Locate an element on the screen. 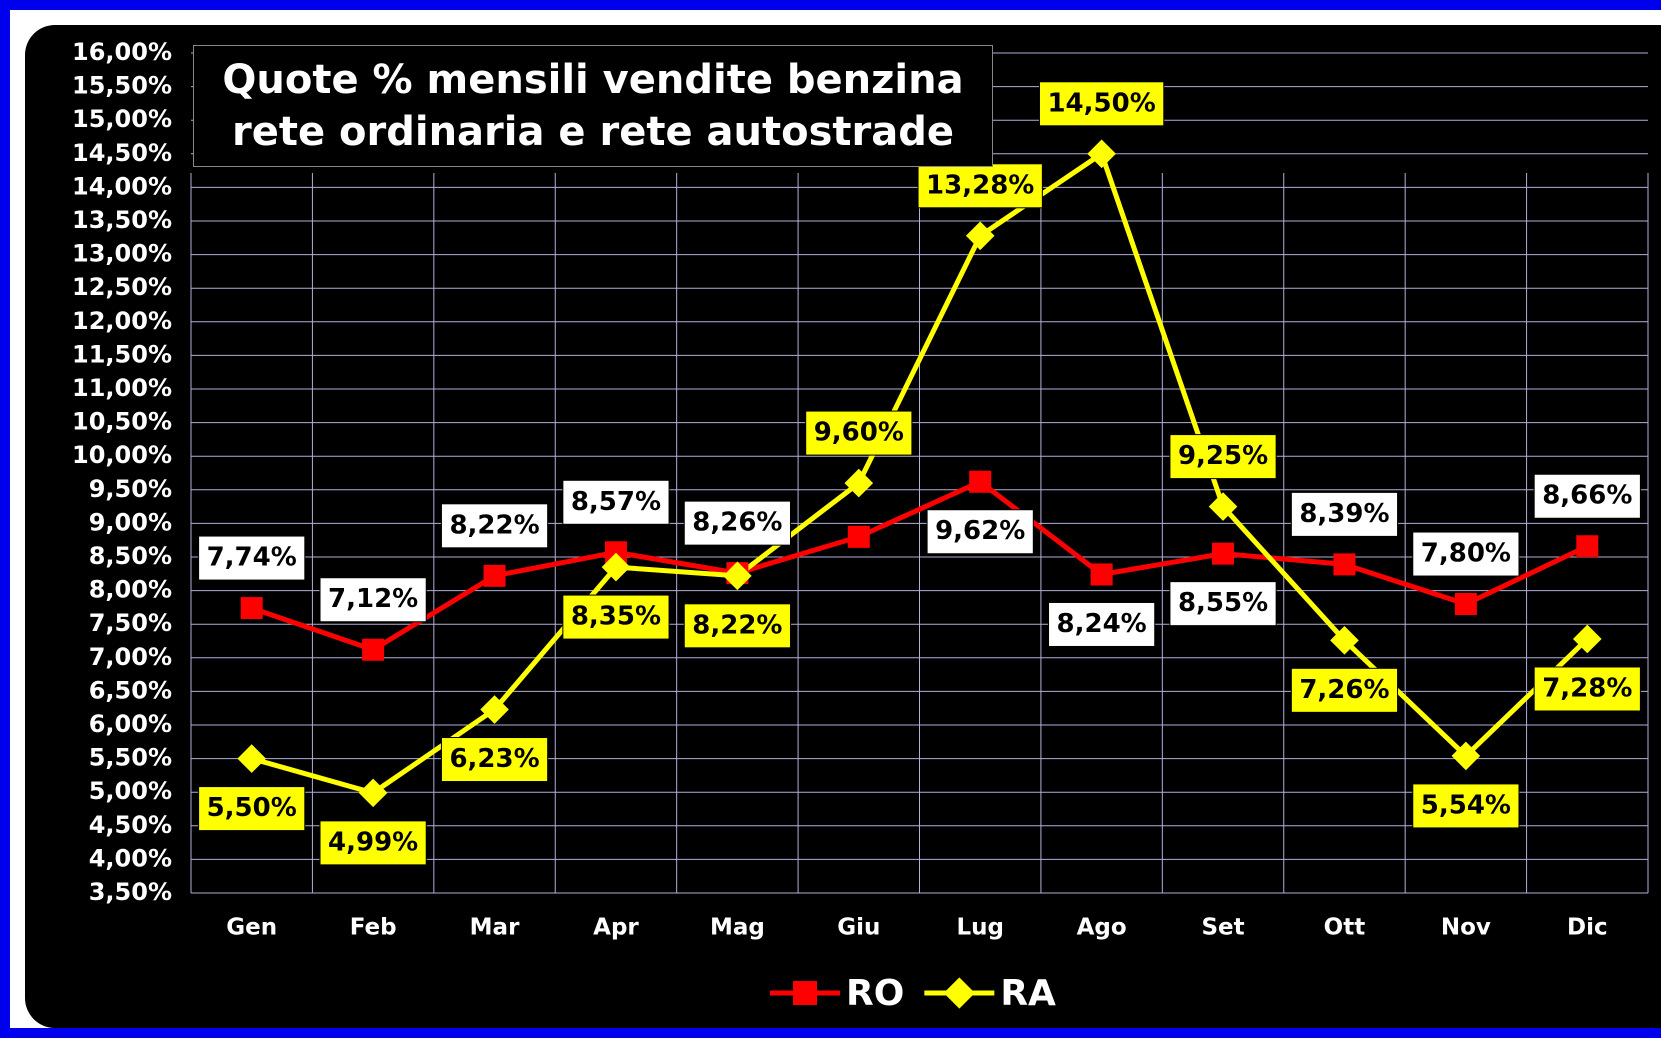 This screenshot has height=1038, width=1661. y-tick-label: 6,00% is located at coordinates (130, 724).